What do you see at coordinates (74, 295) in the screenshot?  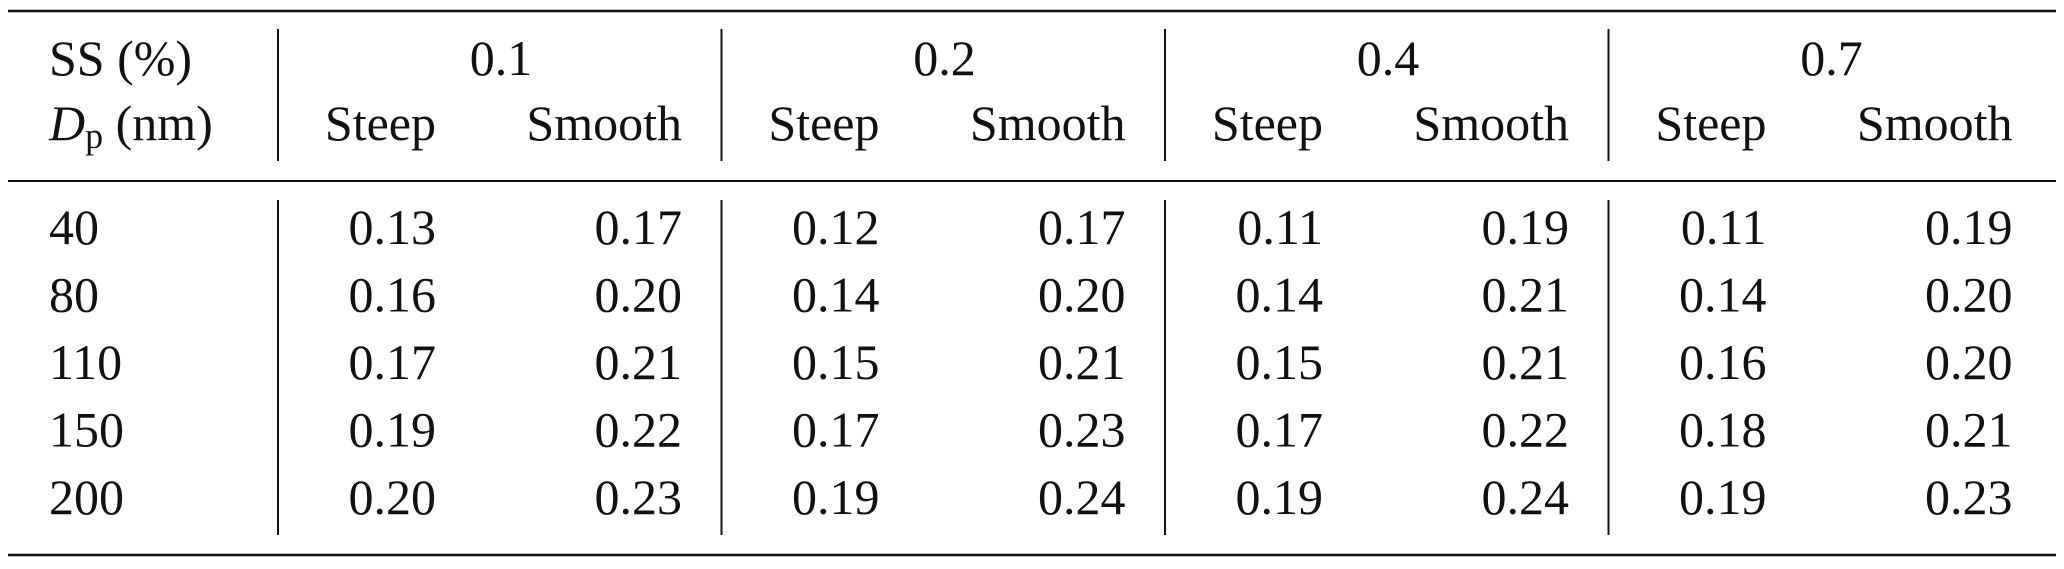 I see `row-label: 80` at bounding box center [74, 295].